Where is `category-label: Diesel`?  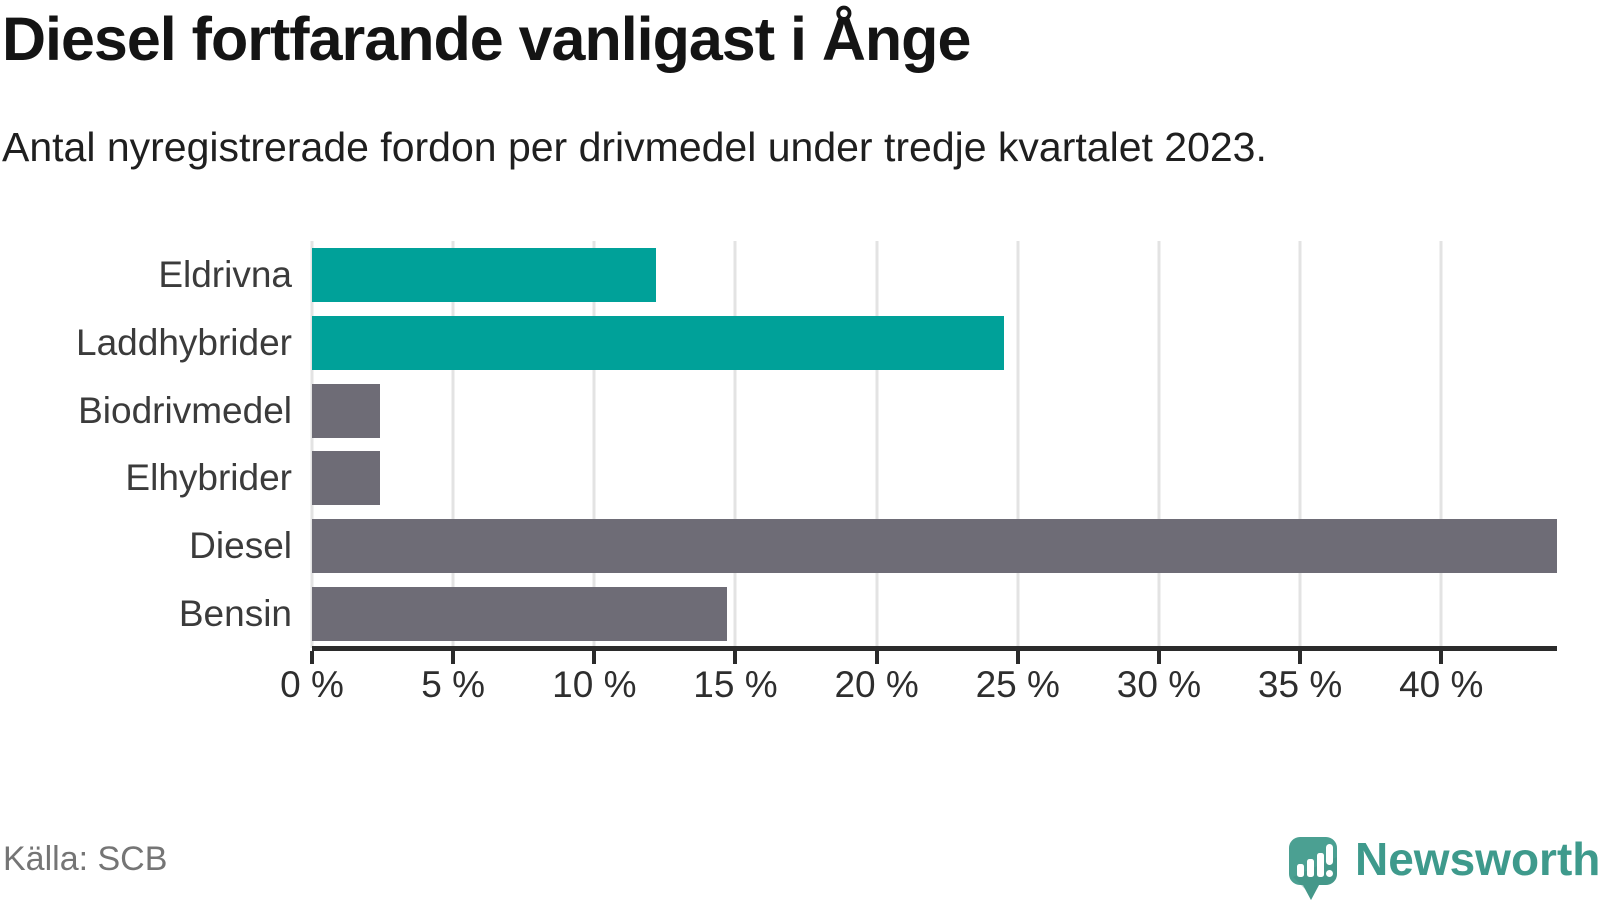 category-label: Diesel is located at coordinates (240, 546).